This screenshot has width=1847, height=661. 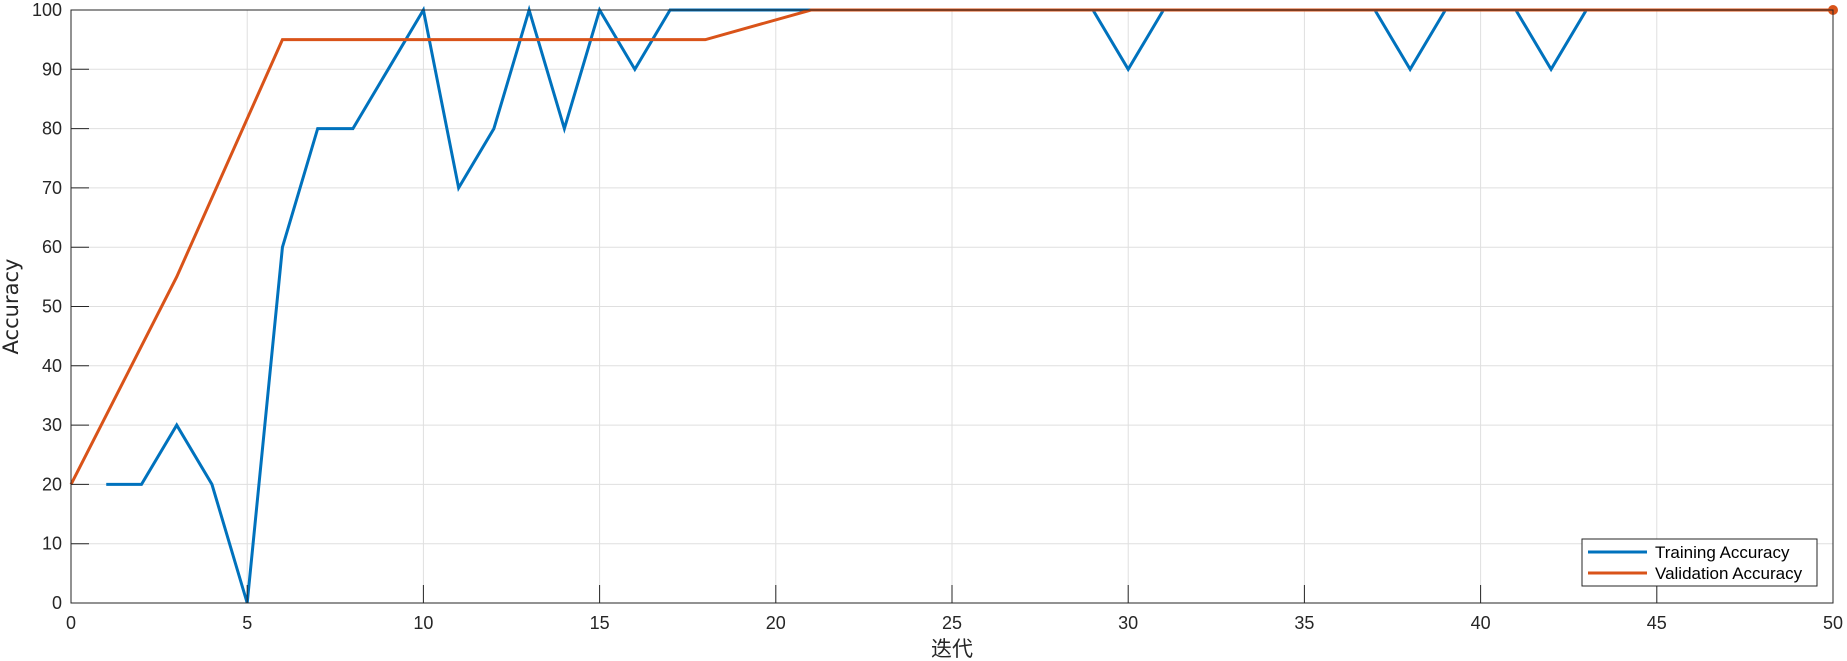 I want to click on legend-entry: Training Accuracy, so click(x=1722, y=552).